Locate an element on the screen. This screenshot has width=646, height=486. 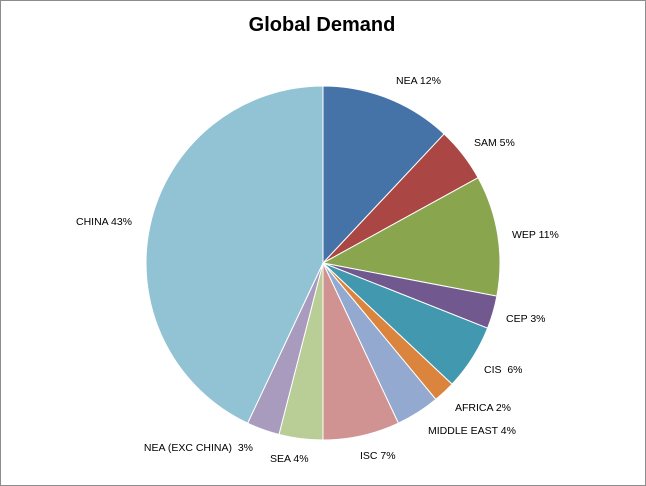
slice-label: CHINA 43% is located at coordinates (104, 222).